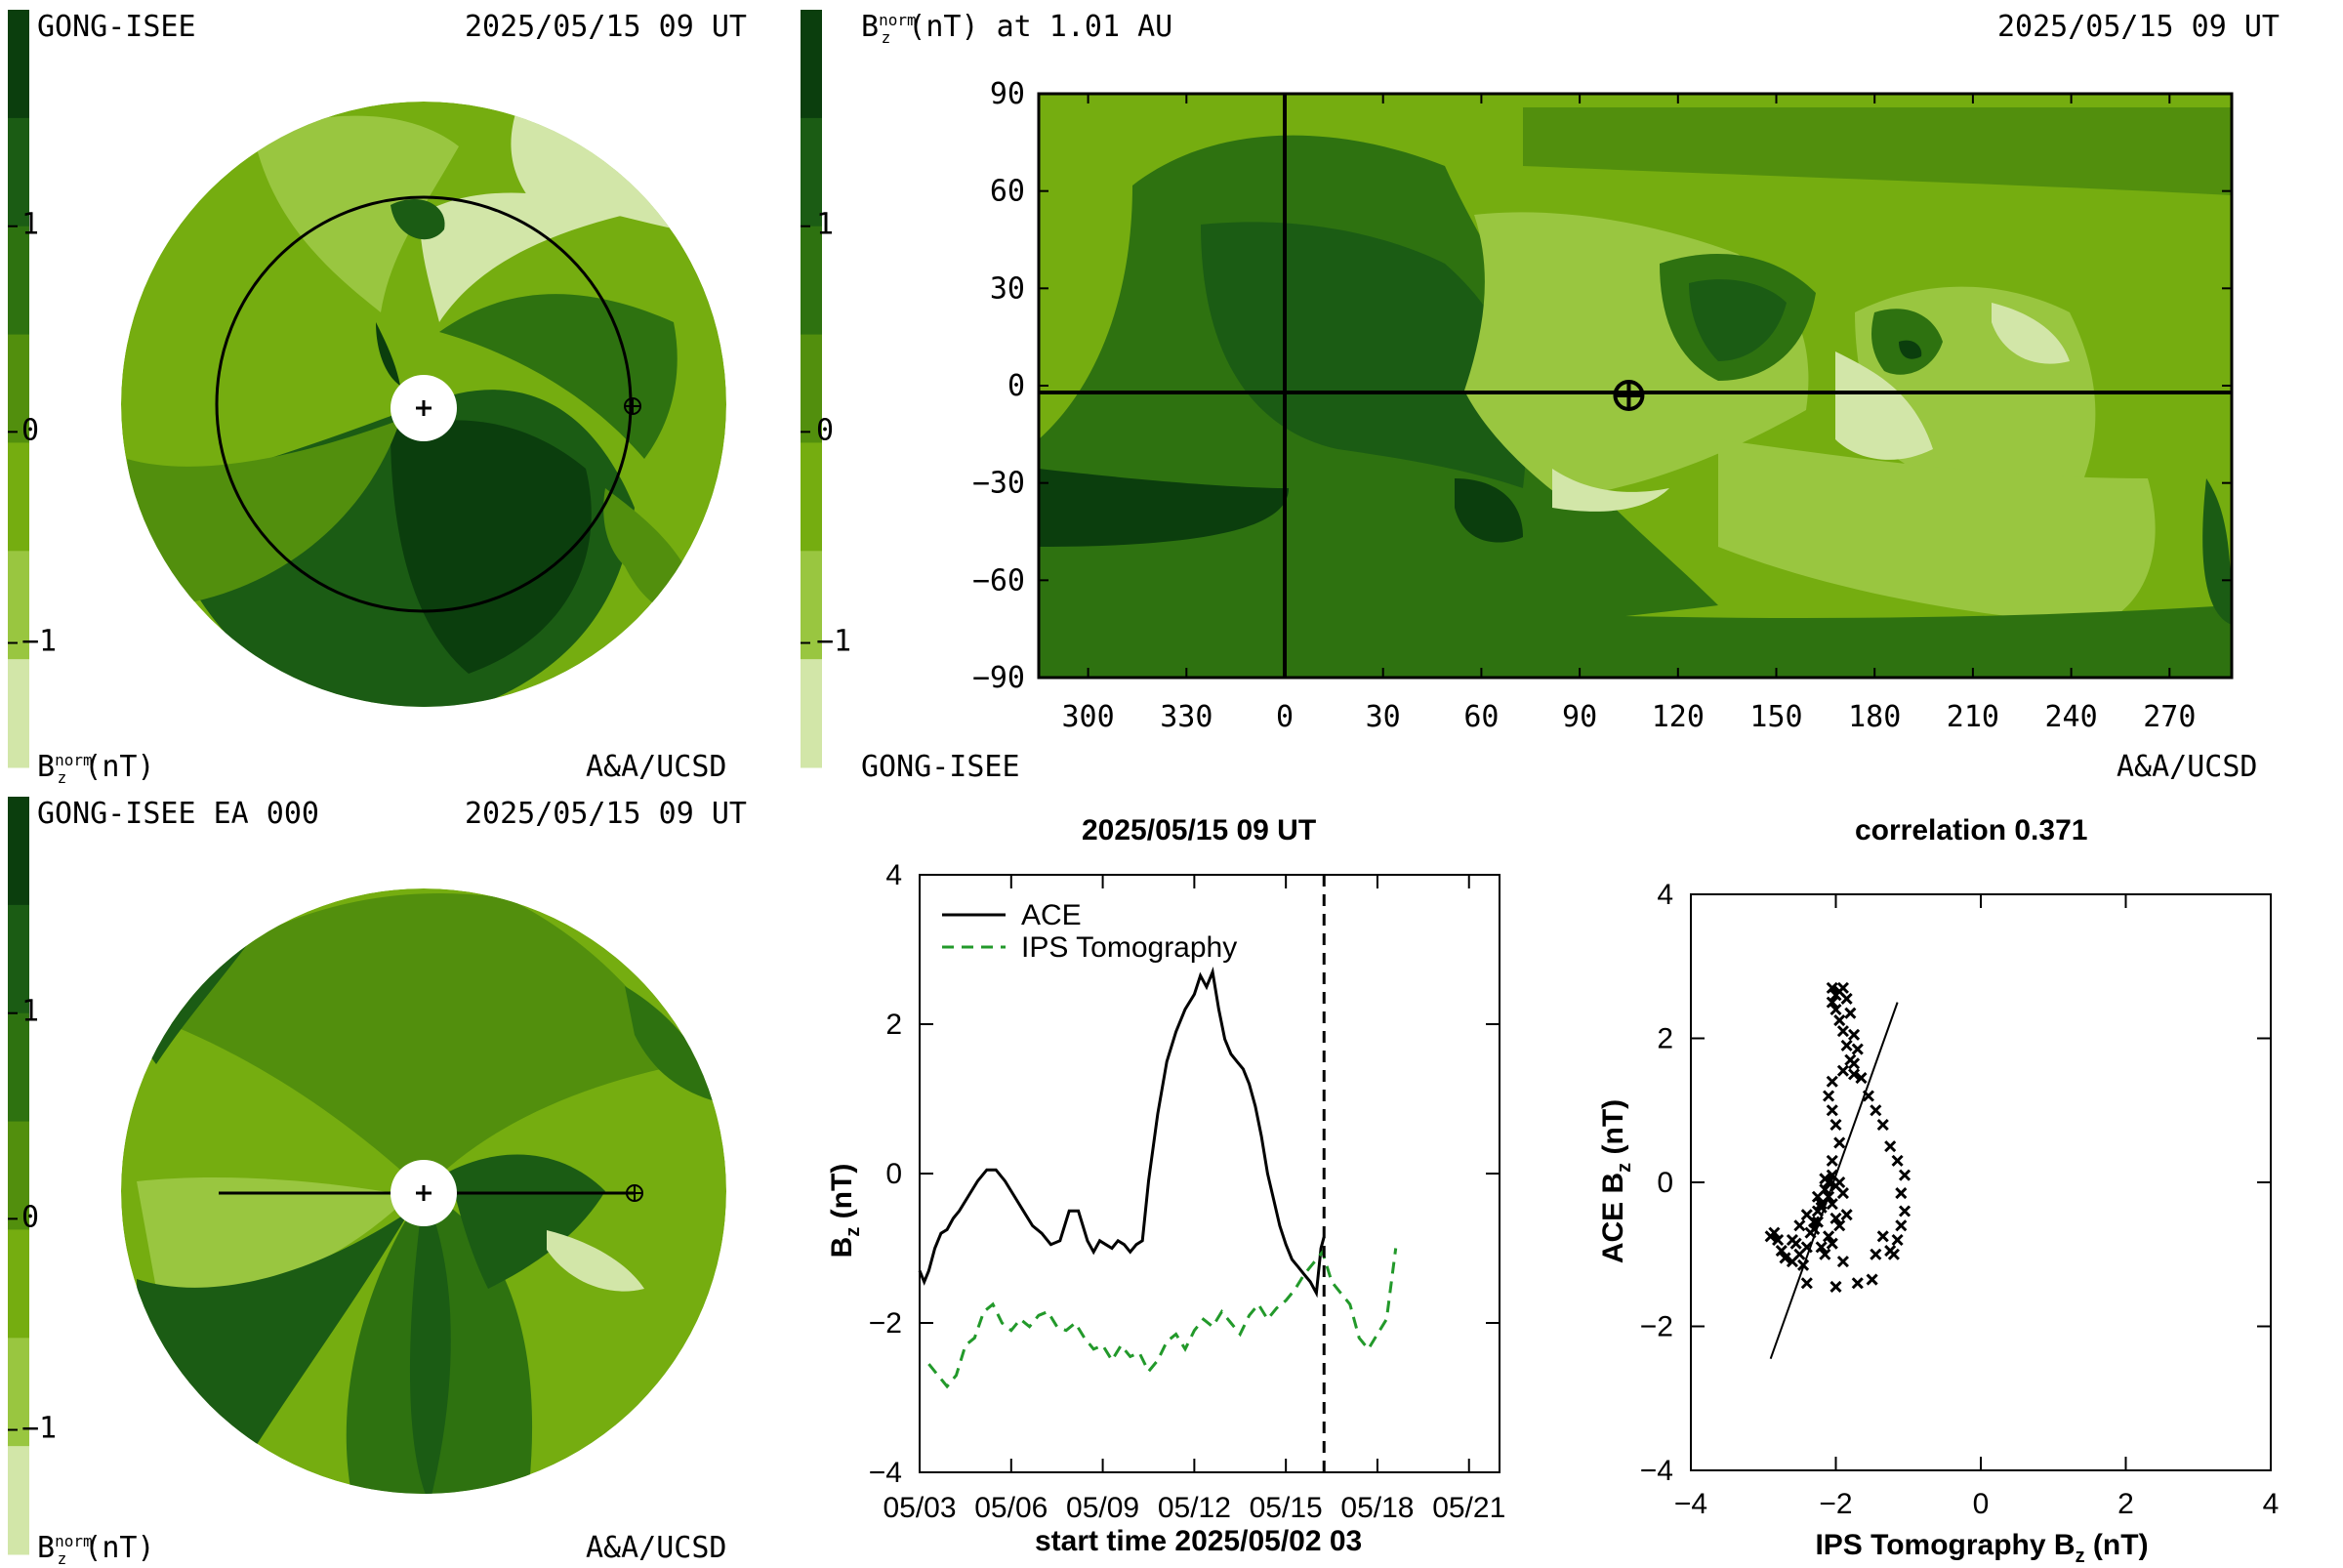 This screenshot has width=2343, height=1568. I want to click on disk1-region-left, so click(263, 512).